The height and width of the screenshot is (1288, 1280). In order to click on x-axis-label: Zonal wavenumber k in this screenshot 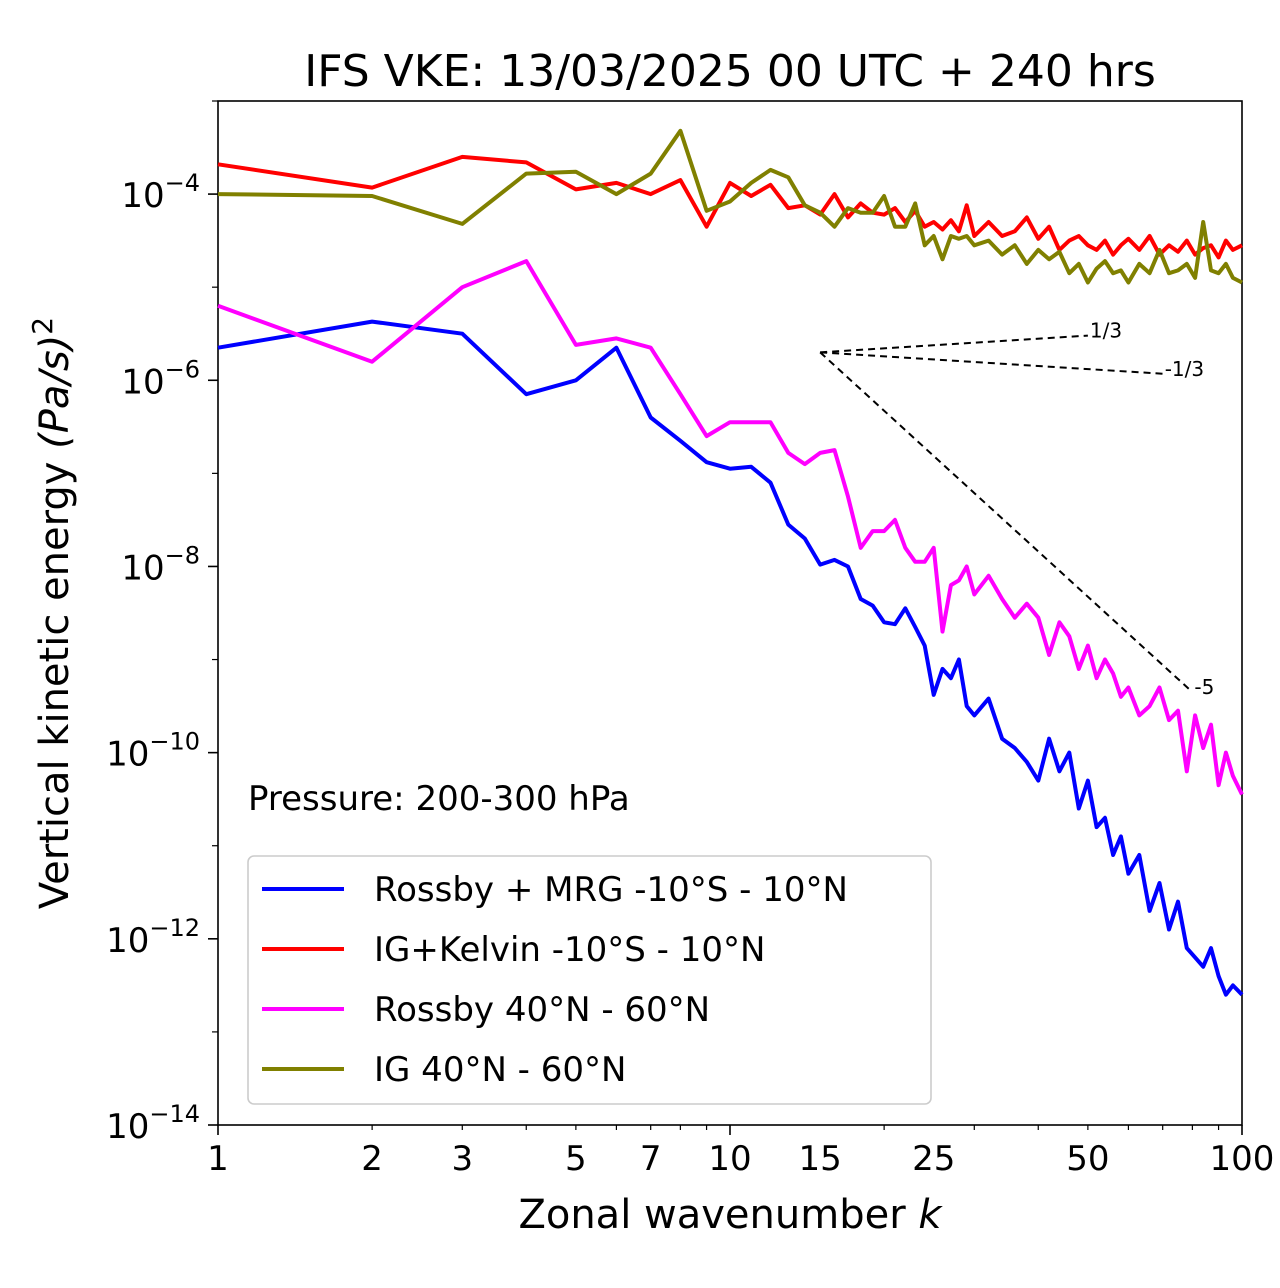, I will do `click(730, 1215)`.